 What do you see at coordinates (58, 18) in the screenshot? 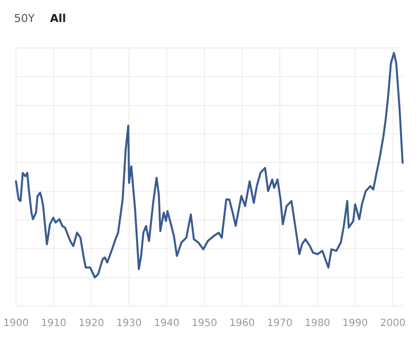
I see `text: All` at bounding box center [58, 18].